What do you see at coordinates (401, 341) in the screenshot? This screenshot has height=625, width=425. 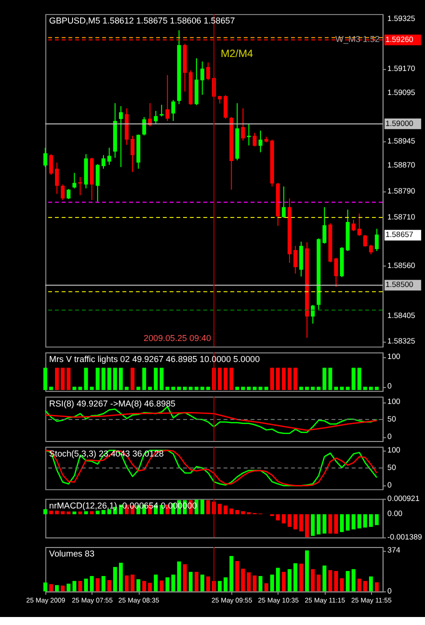 I see `y-tick-label: 1.58325` at bounding box center [401, 341].